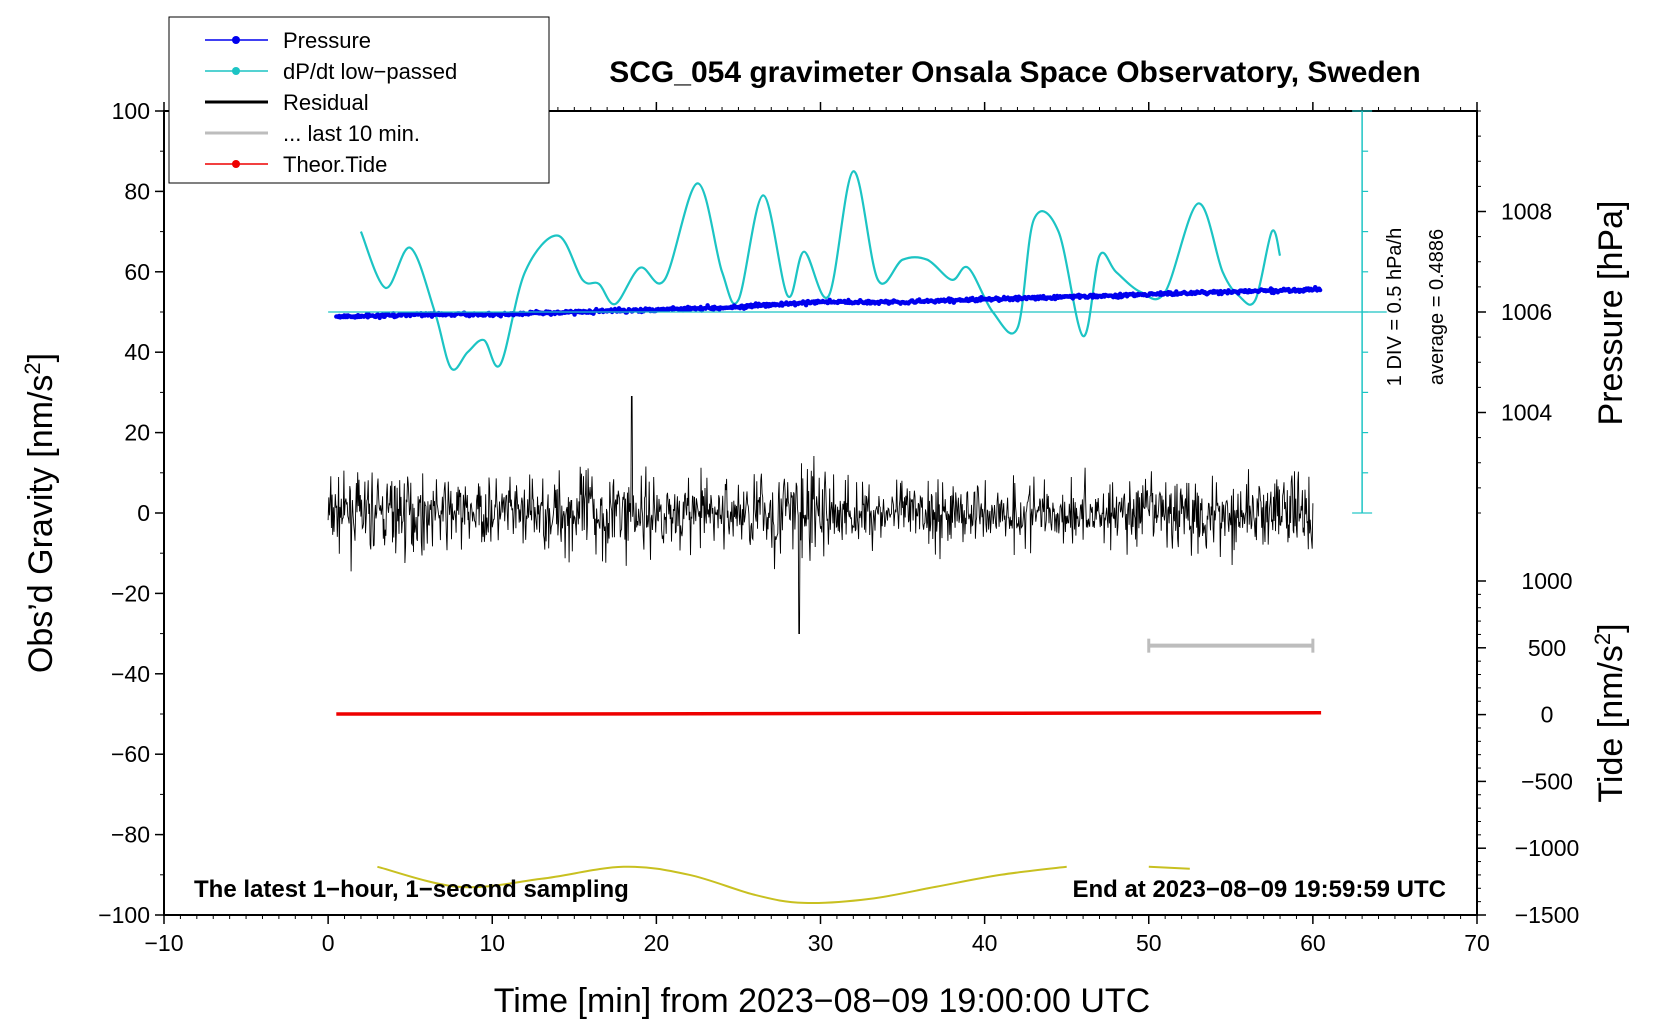  What do you see at coordinates (985, 943) in the screenshot?
I see `x-tick-label: 40` at bounding box center [985, 943].